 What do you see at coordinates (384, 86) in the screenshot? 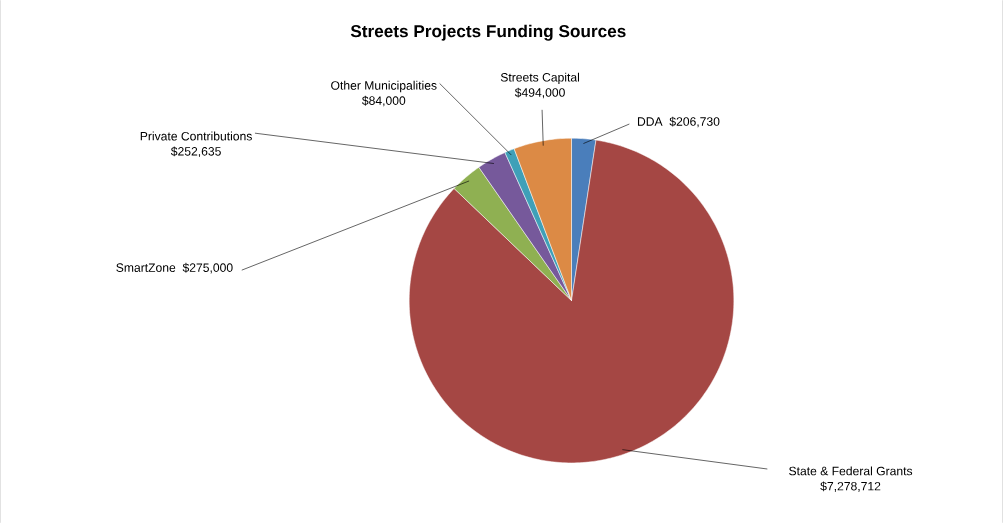
I see `slice-label: Other Municipalities` at bounding box center [384, 86].